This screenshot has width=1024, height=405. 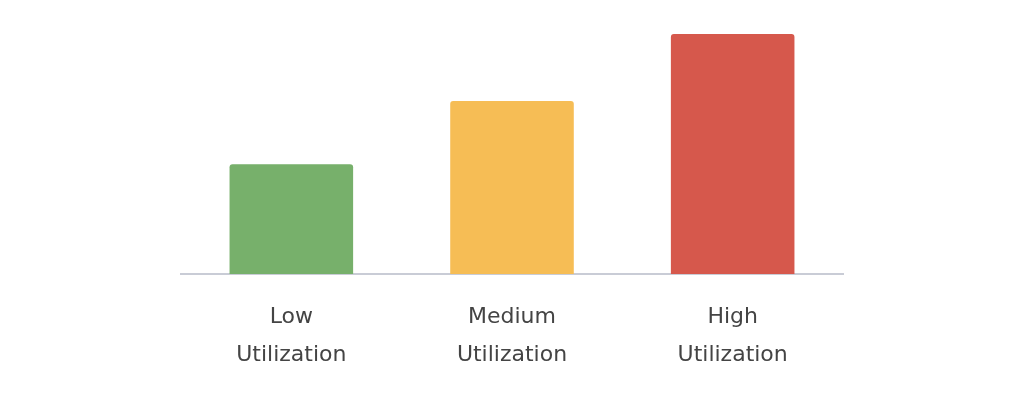 I want to click on x-tick-label: Low Utilization, so click(x=291, y=334).